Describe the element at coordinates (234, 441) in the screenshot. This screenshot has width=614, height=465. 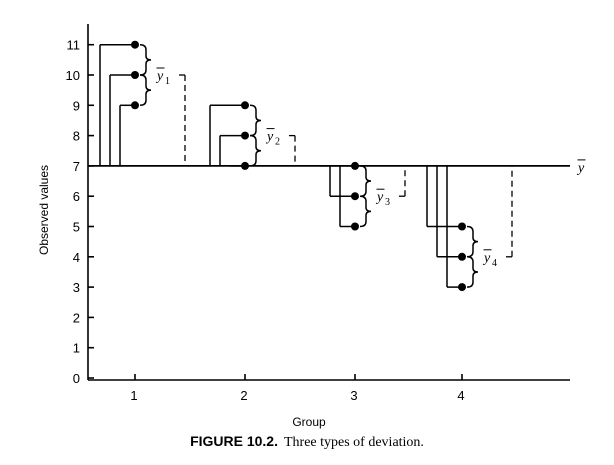
I see `caption-label: FIGURE 10.2.` at that location.